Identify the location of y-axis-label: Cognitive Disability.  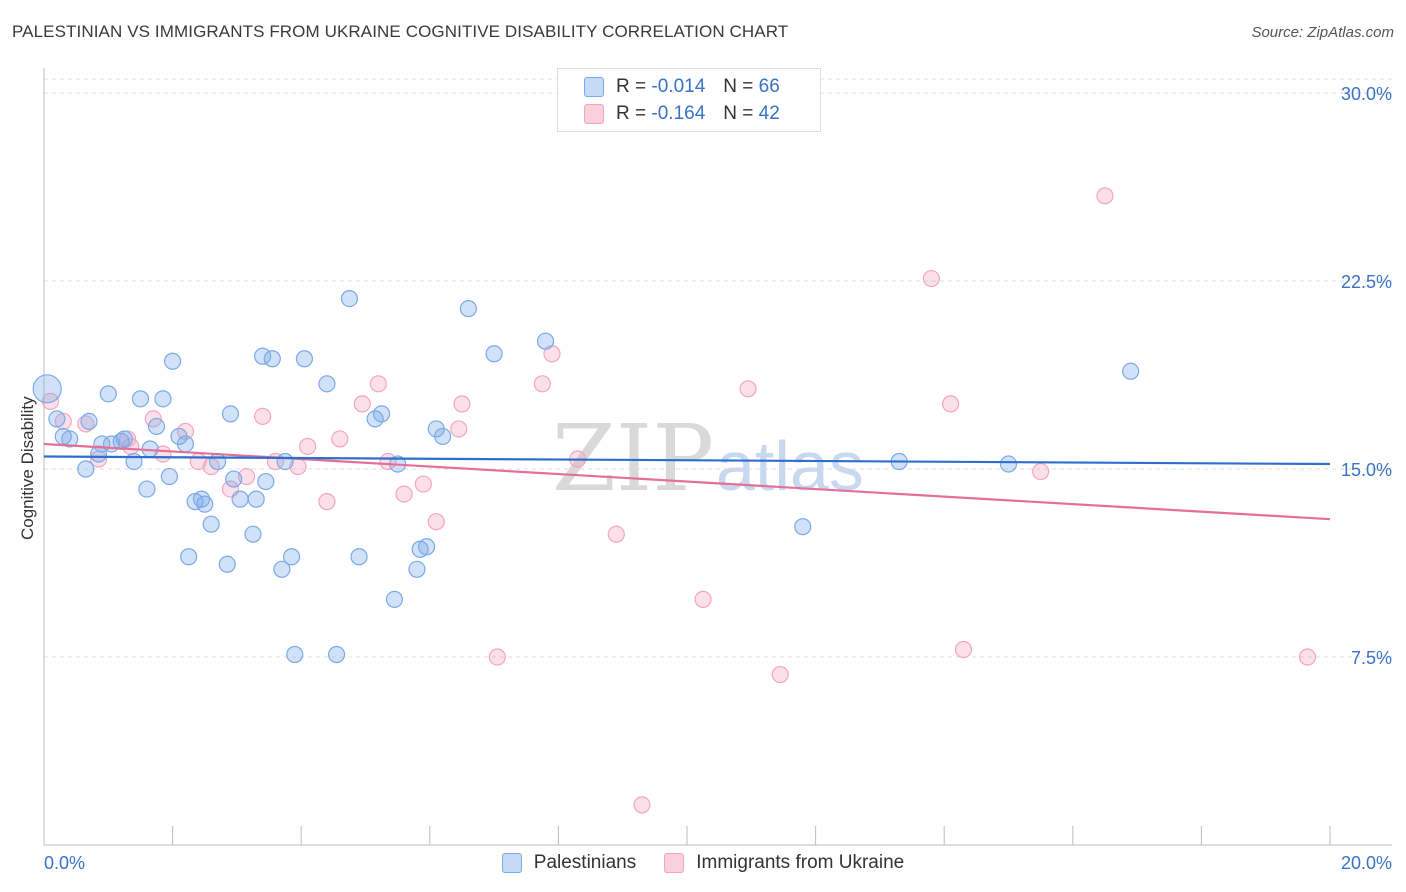
(27, 468).